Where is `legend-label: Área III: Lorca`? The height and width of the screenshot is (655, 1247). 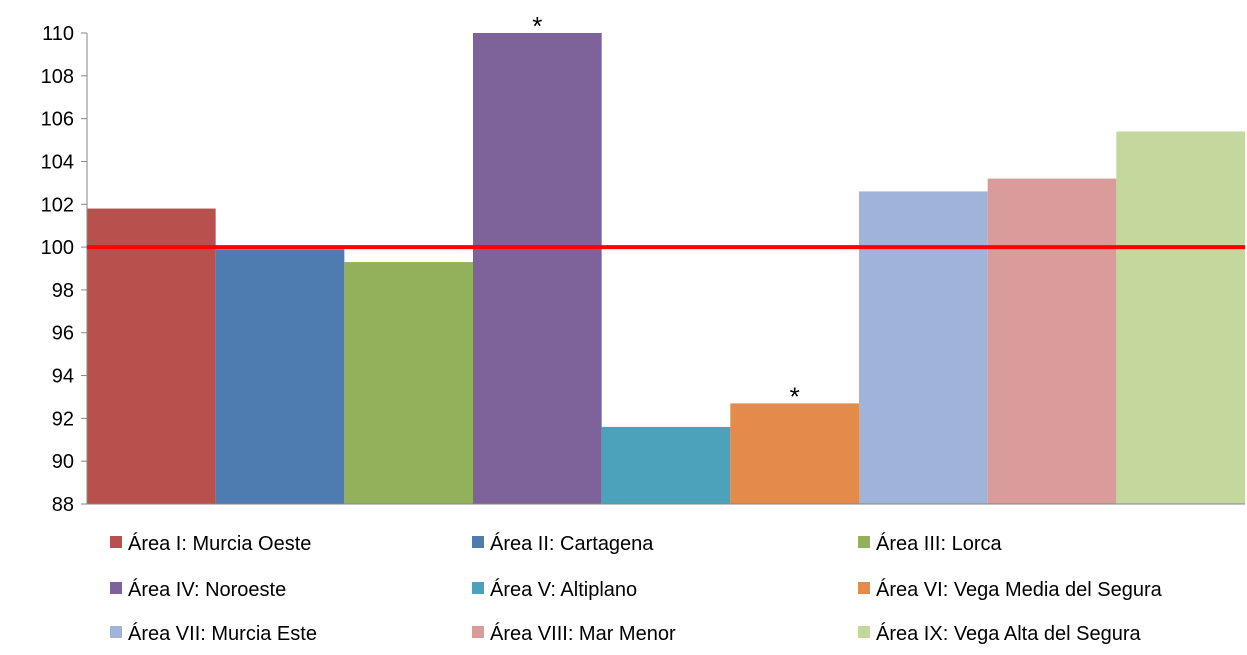
legend-label: Área III: Lorca is located at coordinates (939, 543).